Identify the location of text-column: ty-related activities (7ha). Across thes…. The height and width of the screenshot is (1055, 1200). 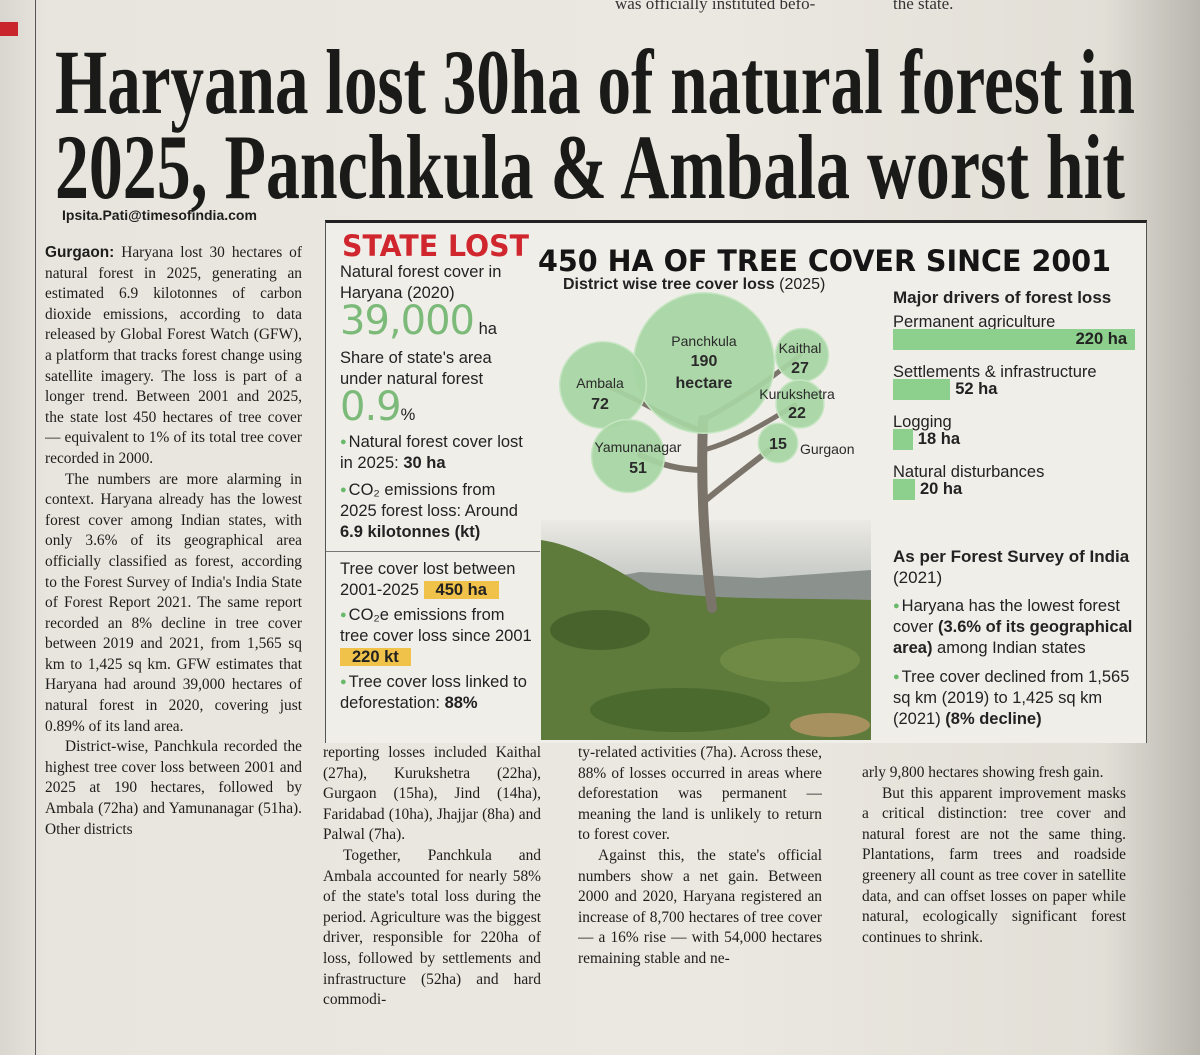
(700, 888).